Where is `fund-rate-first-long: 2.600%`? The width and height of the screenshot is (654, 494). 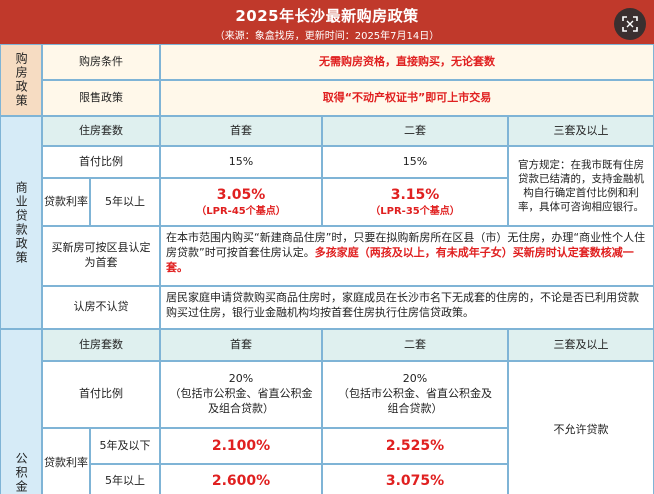 fund-rate-first-long: 2.600% is located at coordinates (241, 479).